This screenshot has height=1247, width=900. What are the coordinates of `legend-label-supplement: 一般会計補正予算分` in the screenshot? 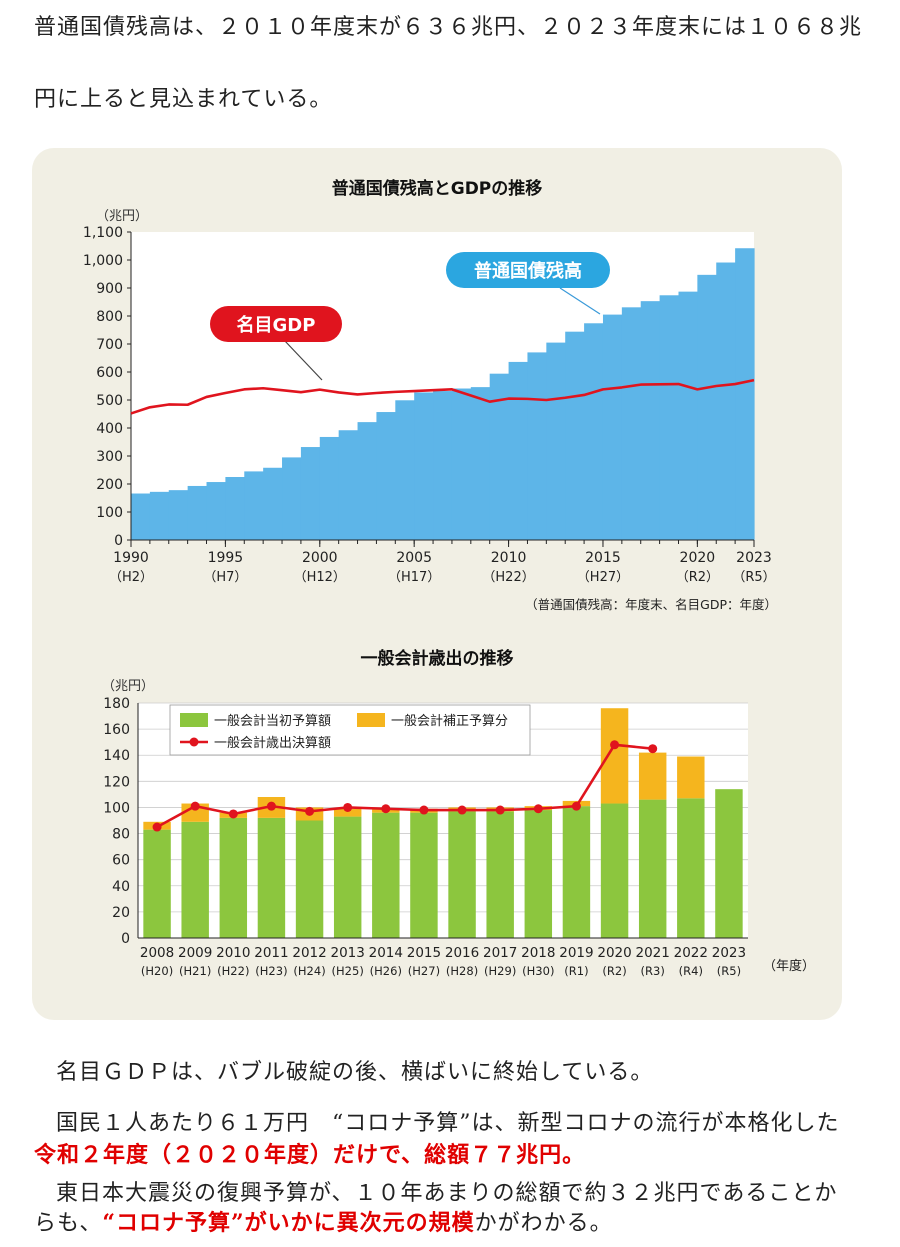 It's located at (449, 721).